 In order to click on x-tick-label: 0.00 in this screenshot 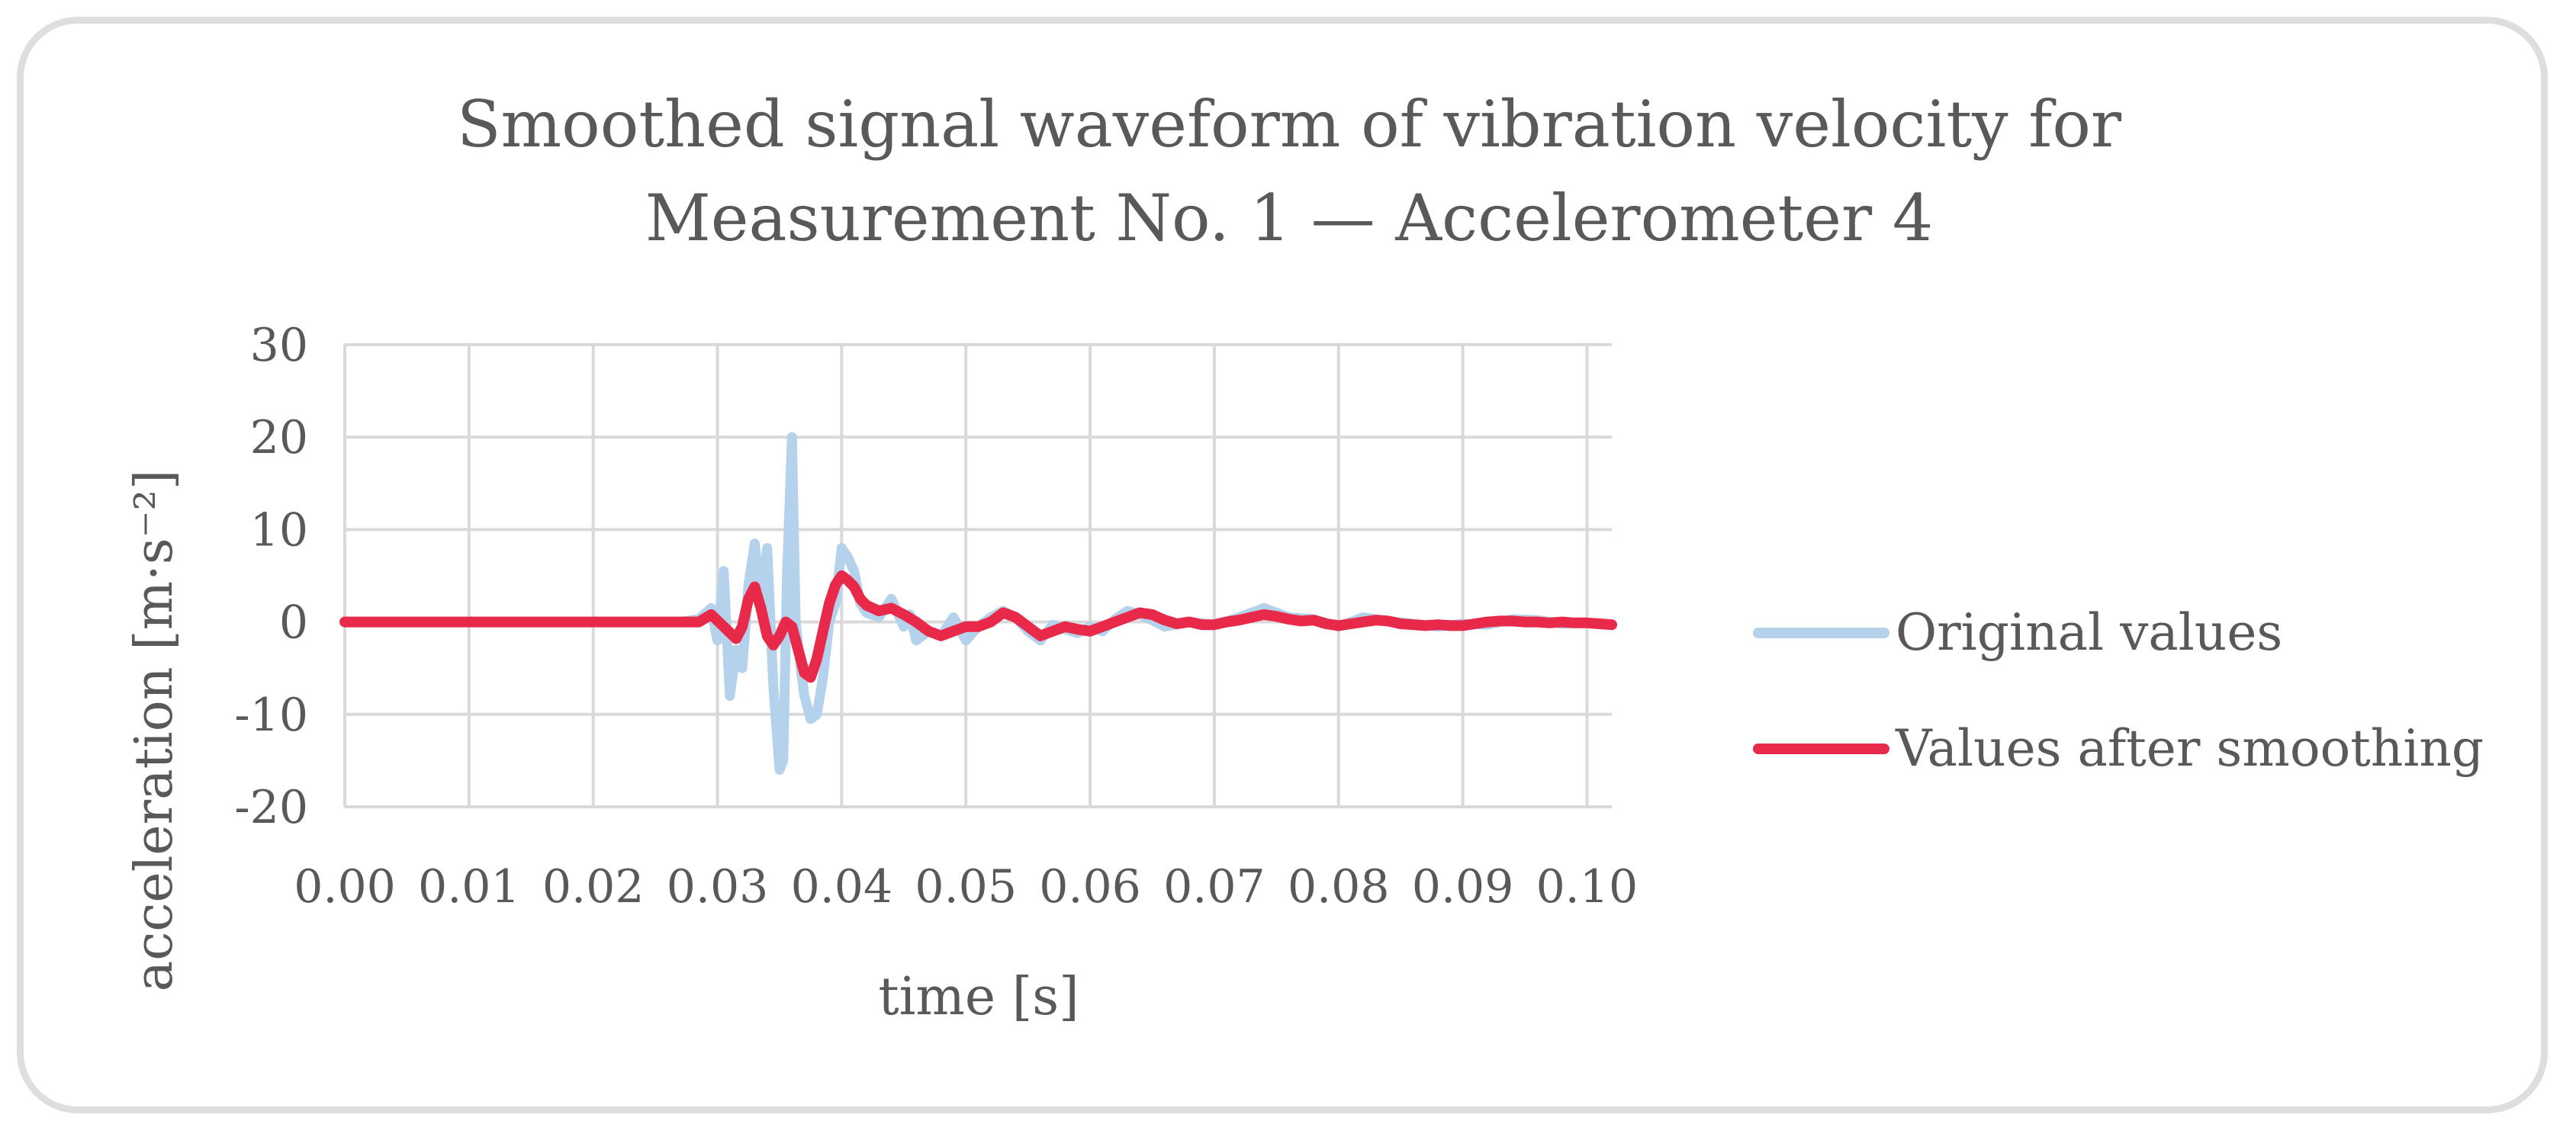, I will do `click(345, 887)`.